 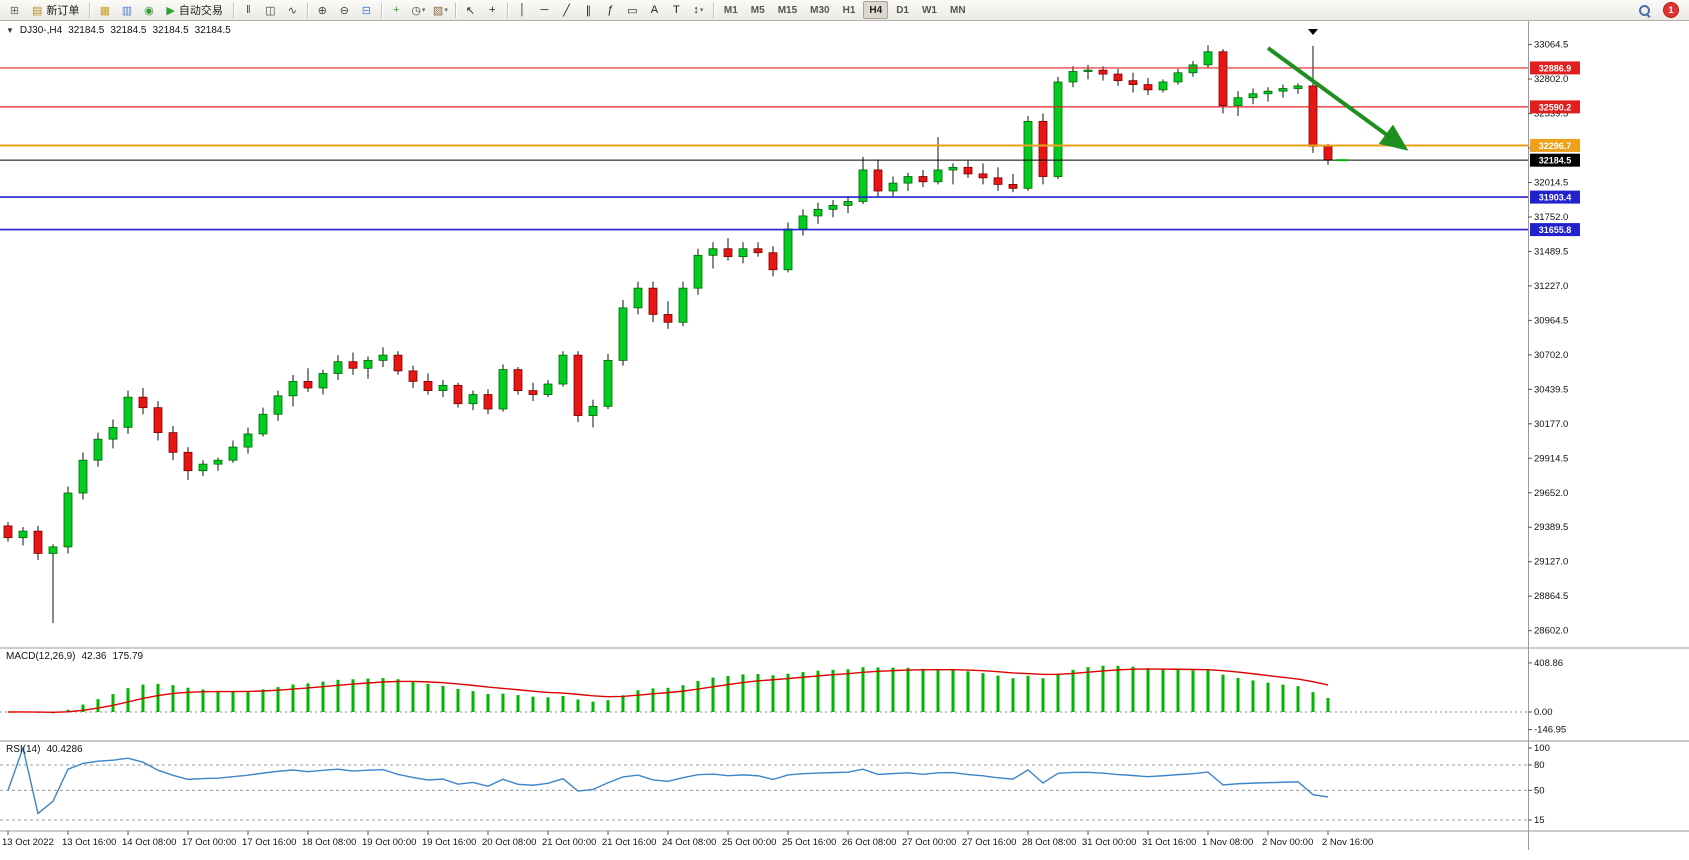 What do you see at coordinates (170, 30) in the screenshot?
I see `ohlc-low: 32184.5` at bounding box center [170, 30].